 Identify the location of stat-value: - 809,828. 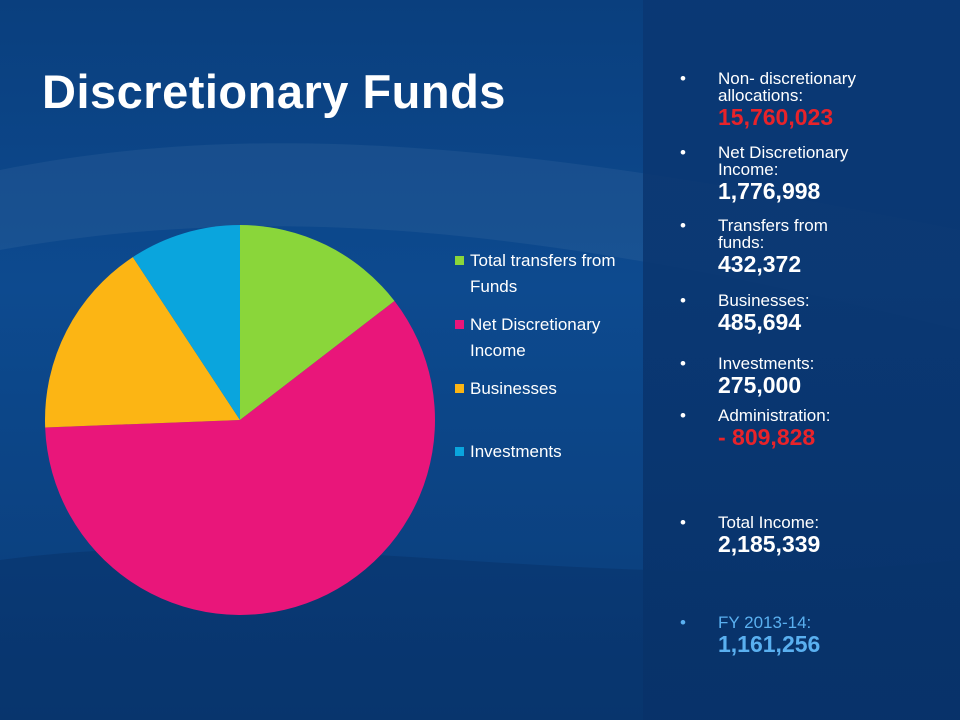
(767, 437).